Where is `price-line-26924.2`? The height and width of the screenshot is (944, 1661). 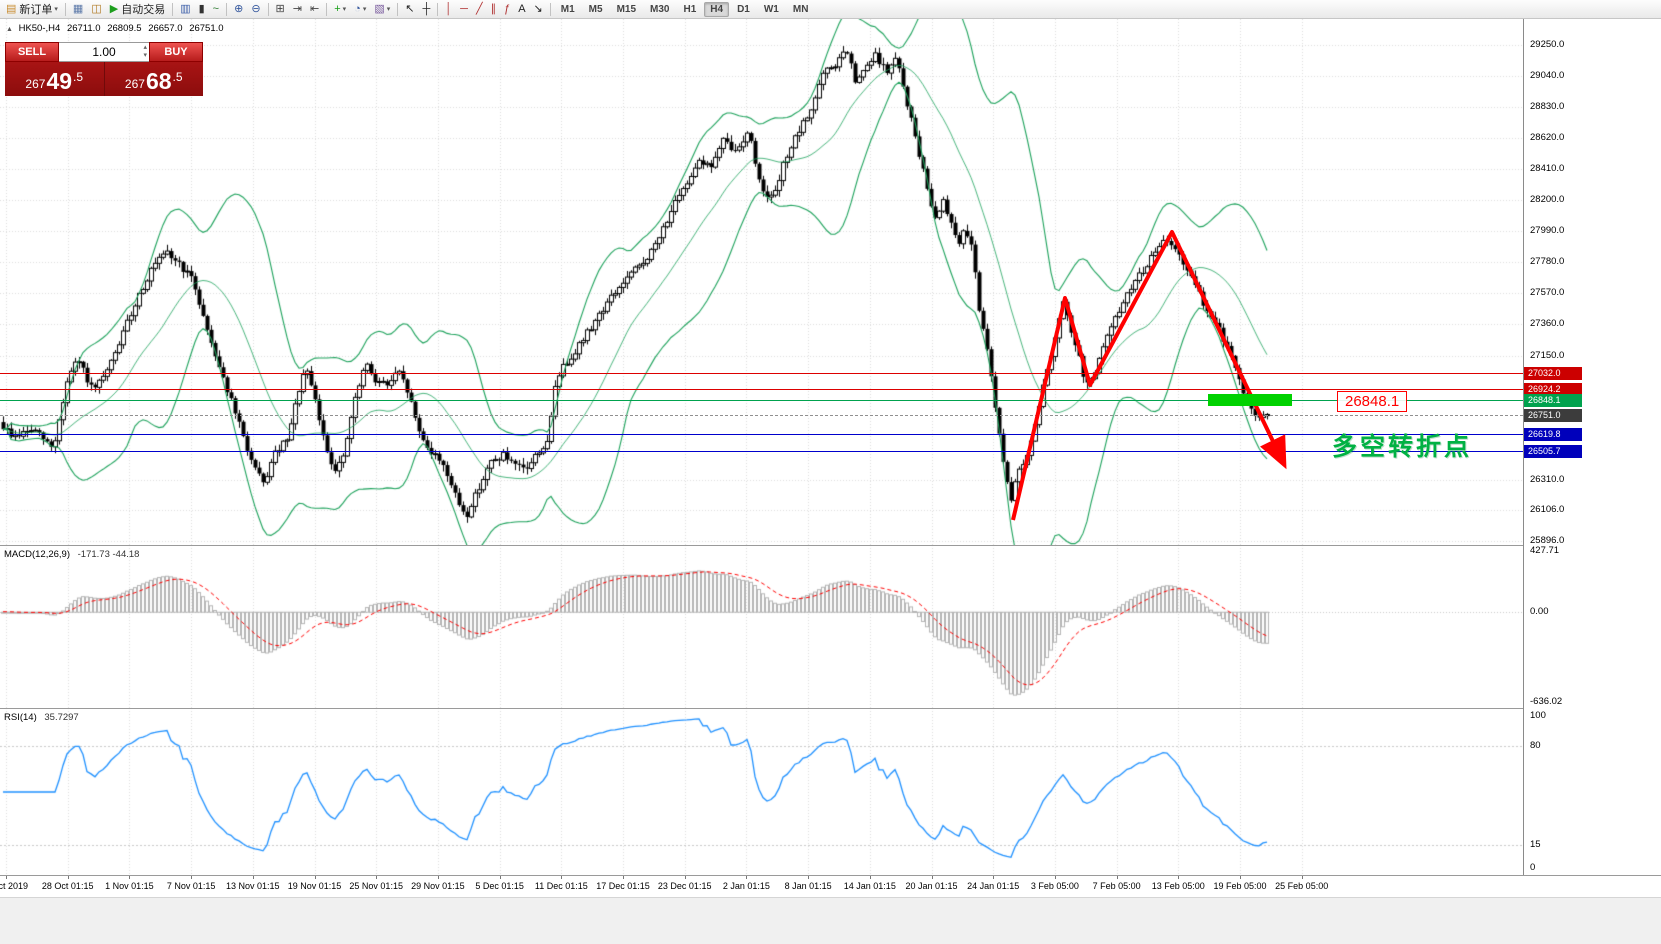
price-line-26924.2 is located at coordinates (761, 389).